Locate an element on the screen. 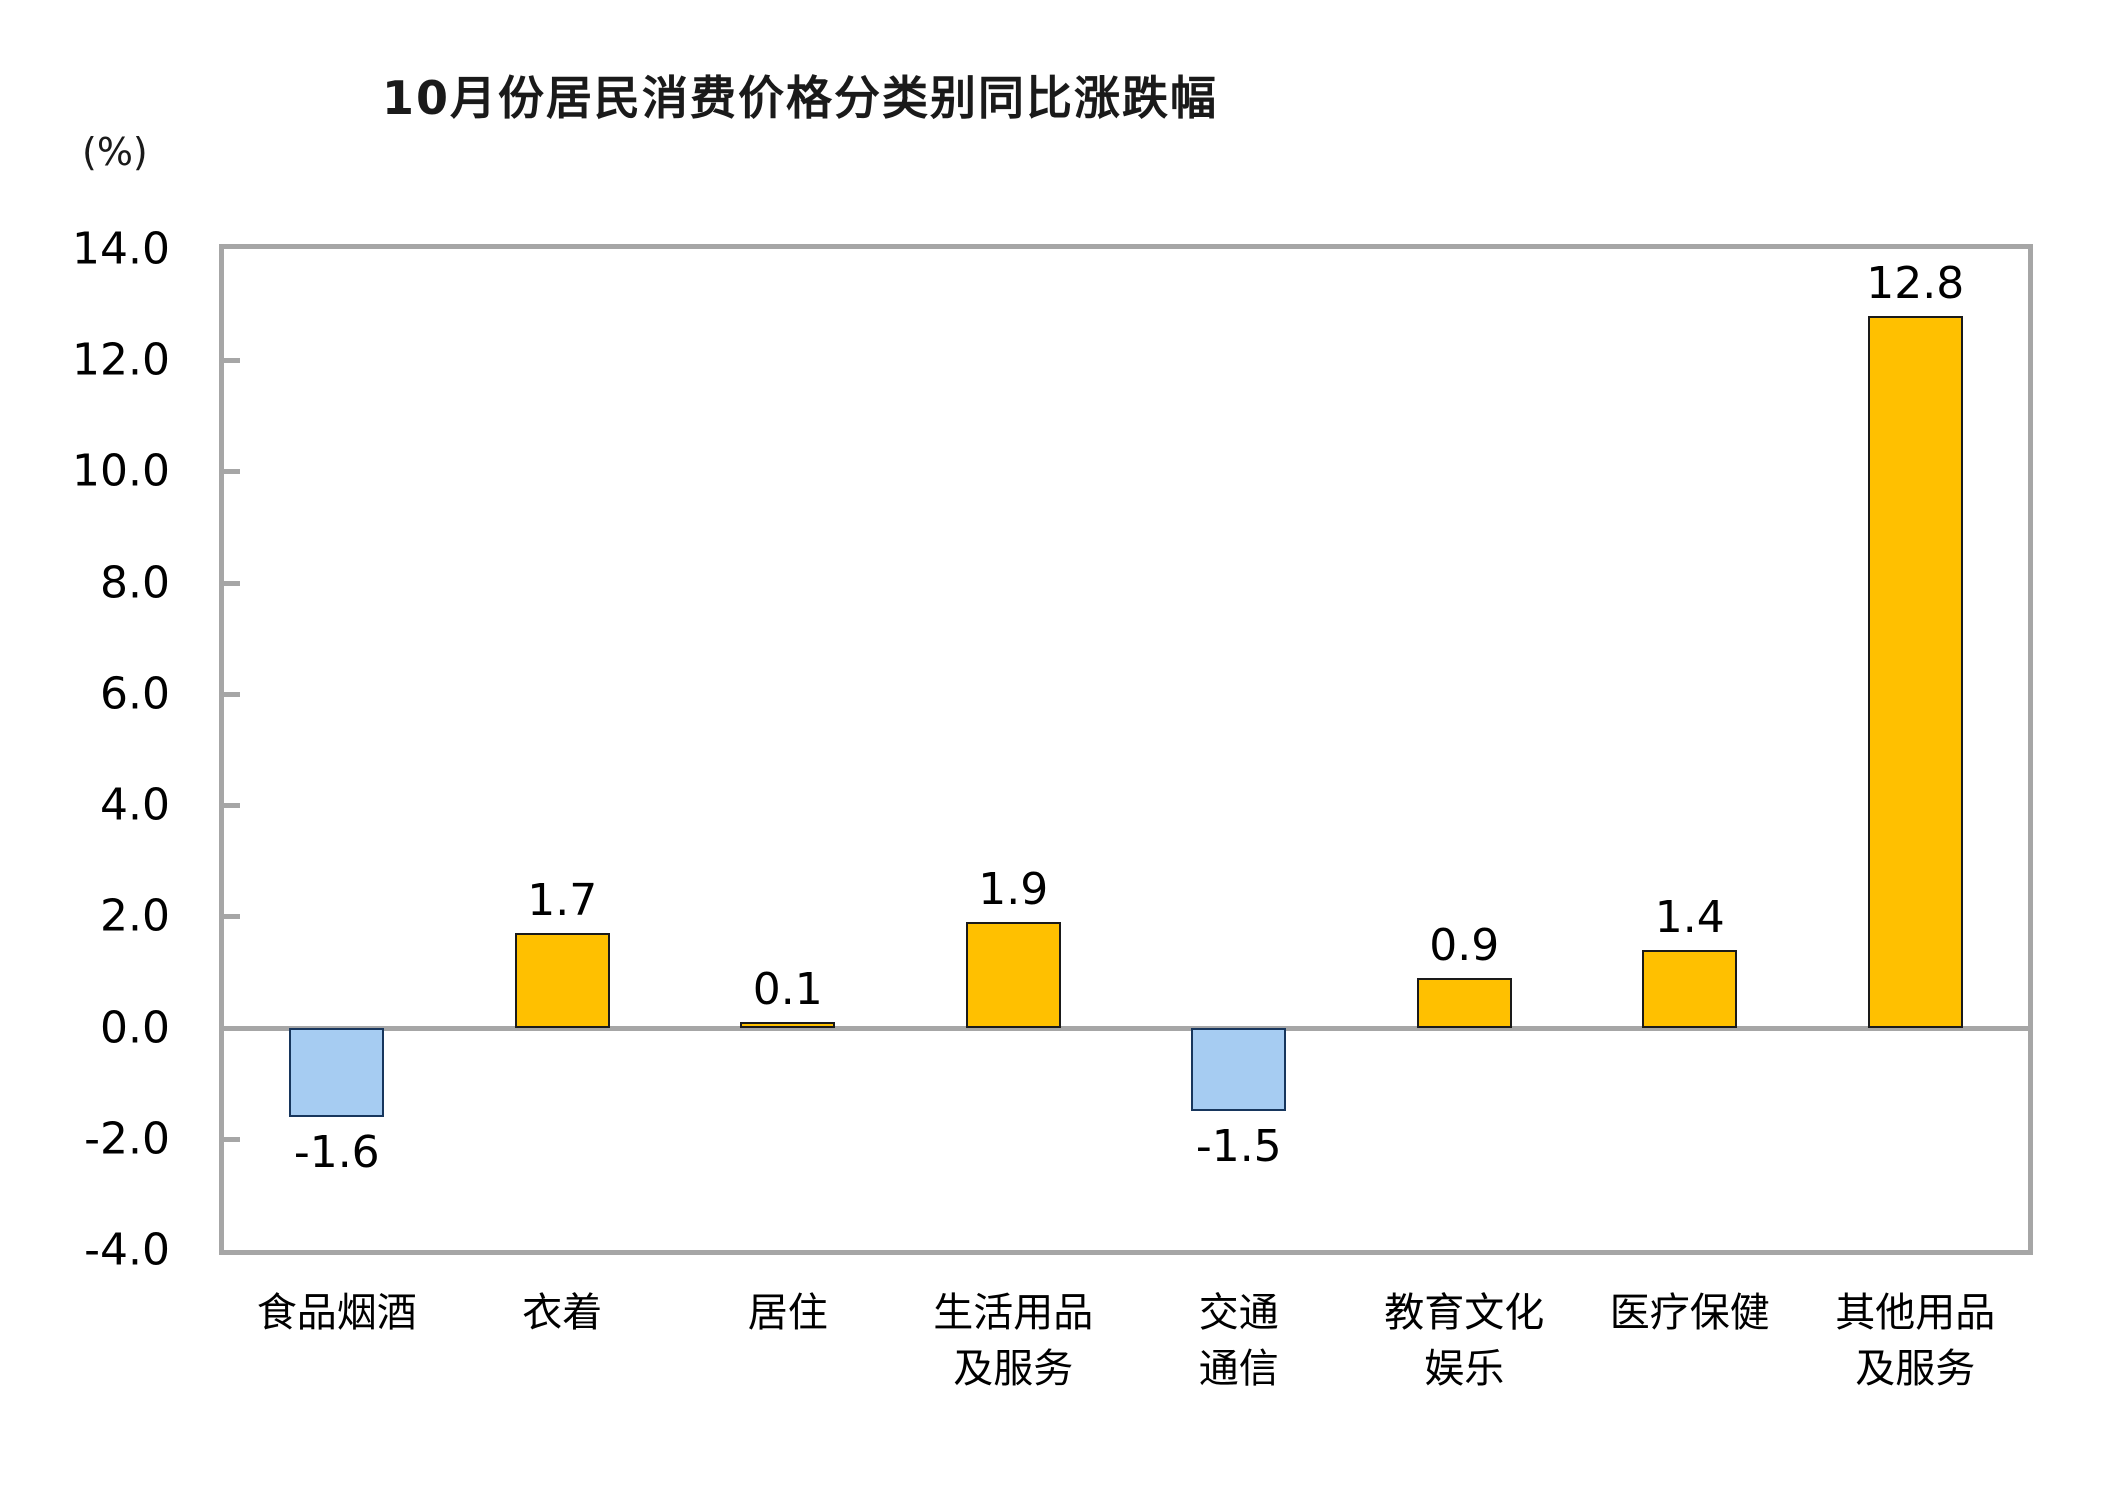 The height and width of the screenshot is (1507, 2122). x-category-label: 食品烟酒 is located at coordinates (336, 1313).